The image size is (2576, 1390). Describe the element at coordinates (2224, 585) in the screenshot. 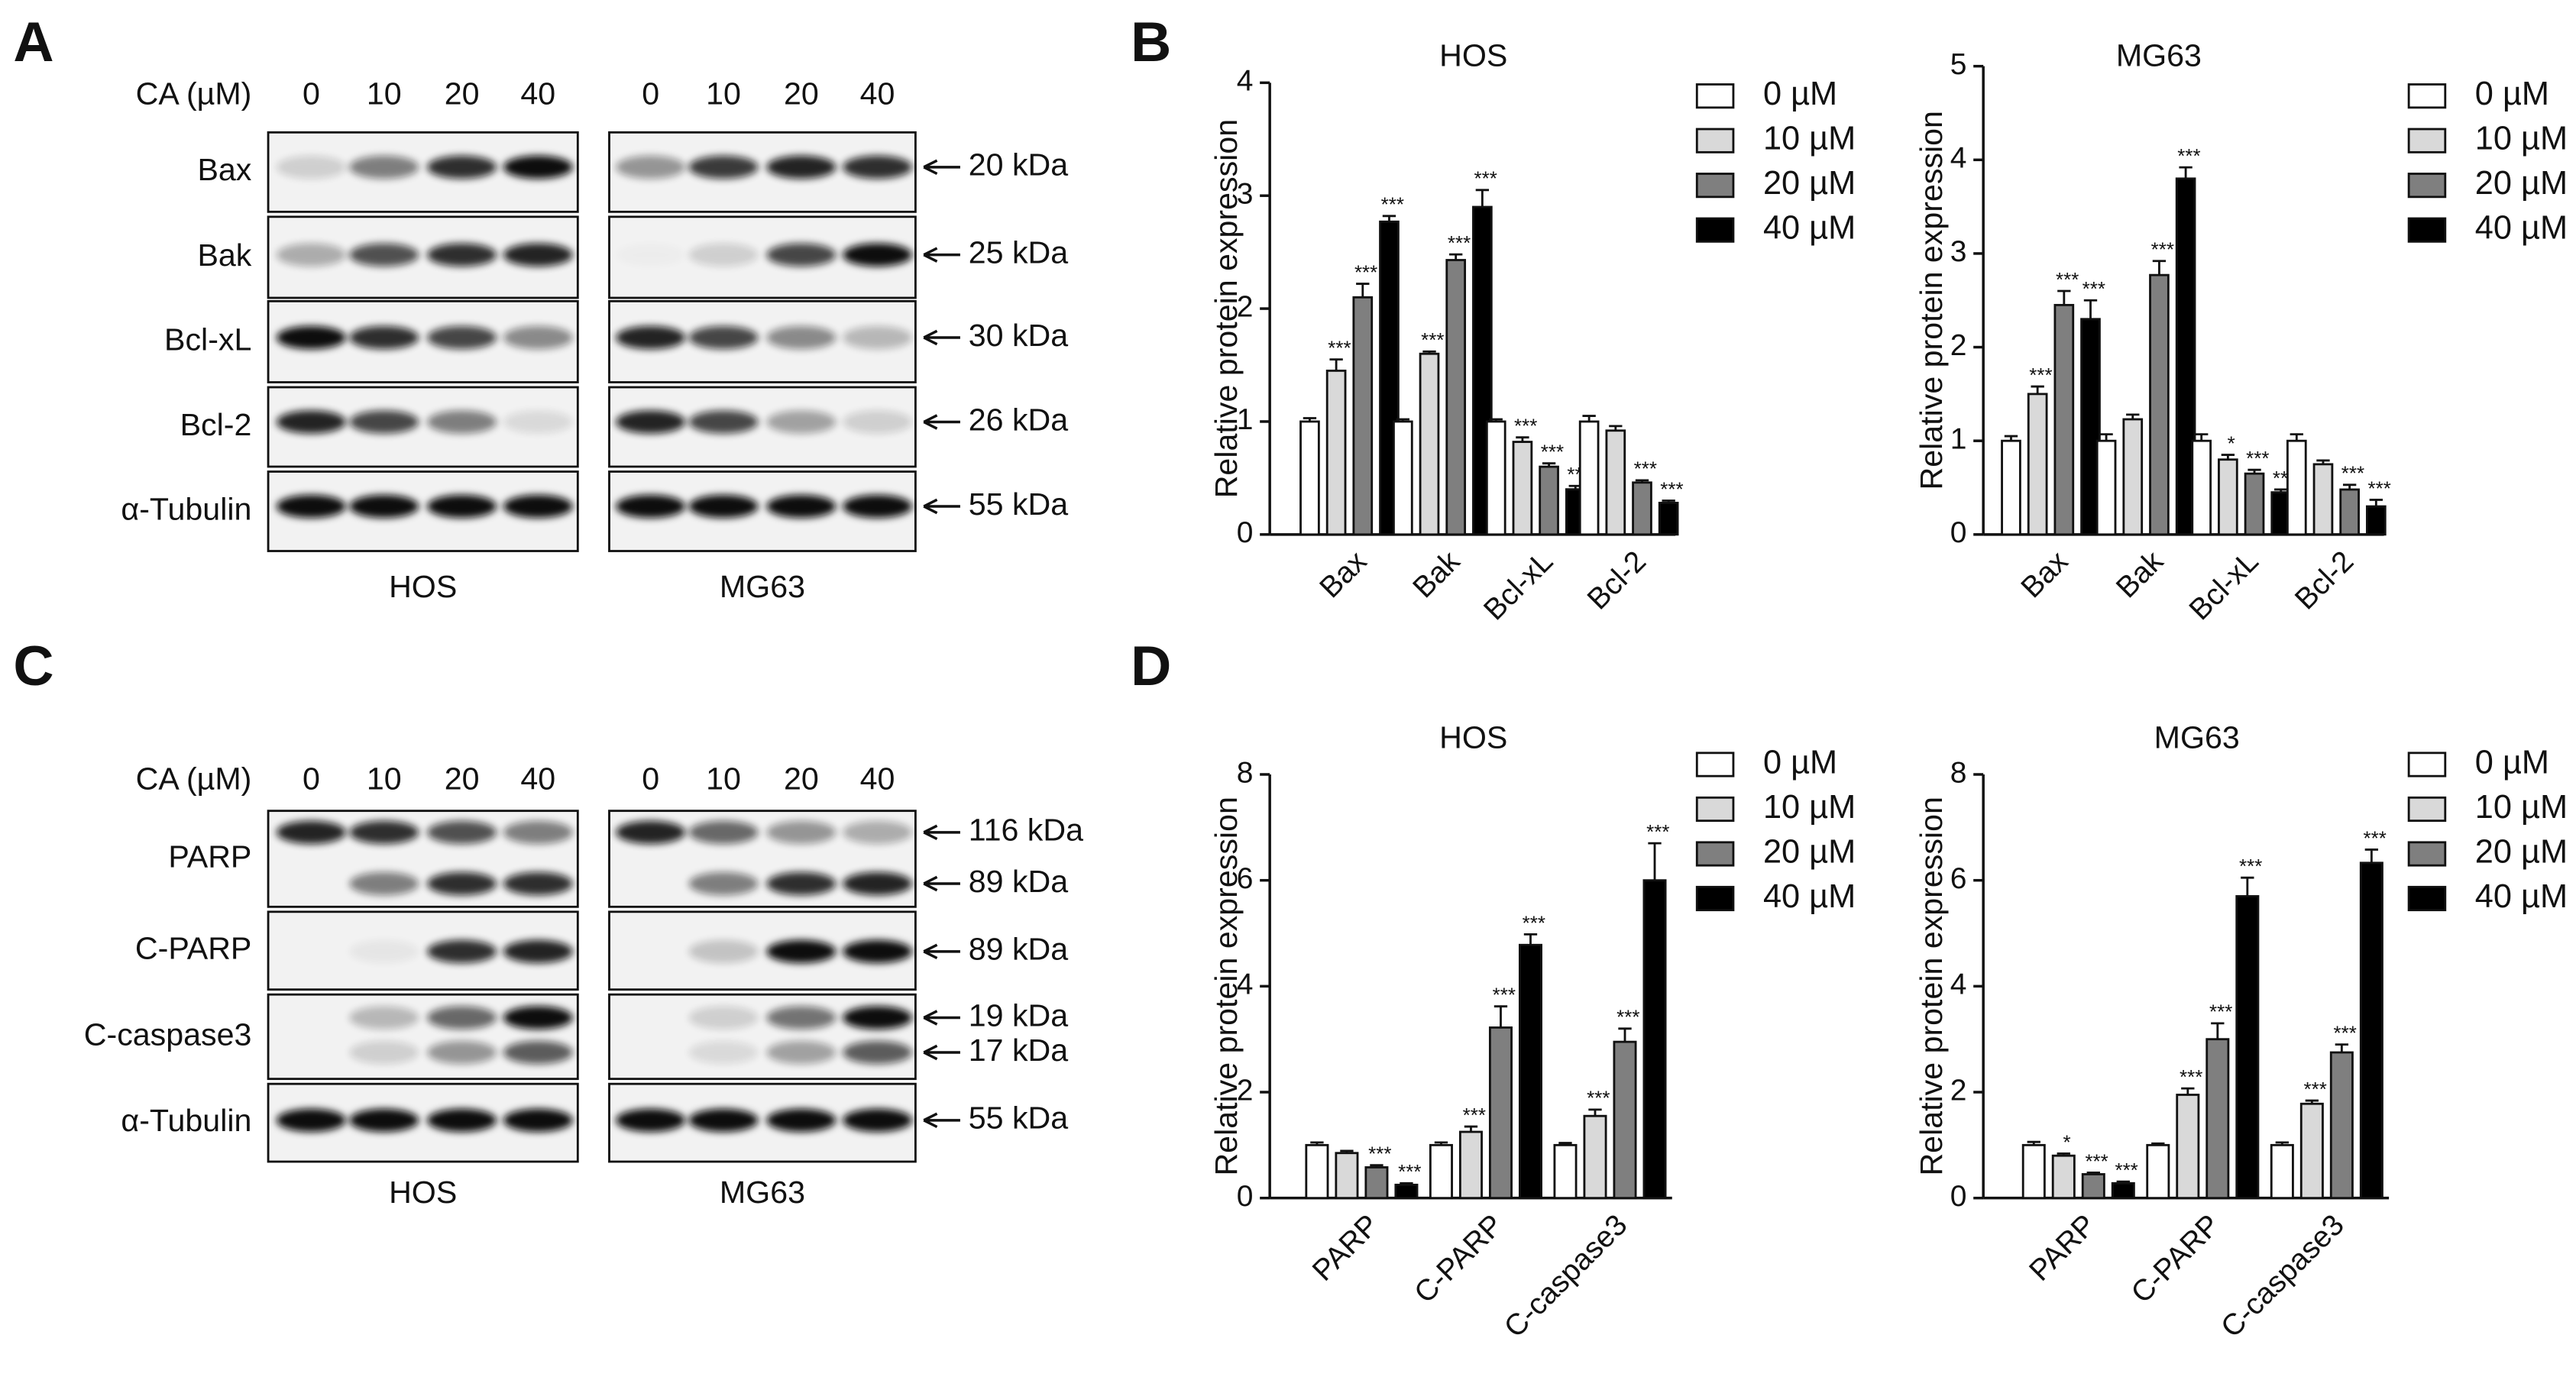

I see `x-tick-label: Bcl-xL` at that location.